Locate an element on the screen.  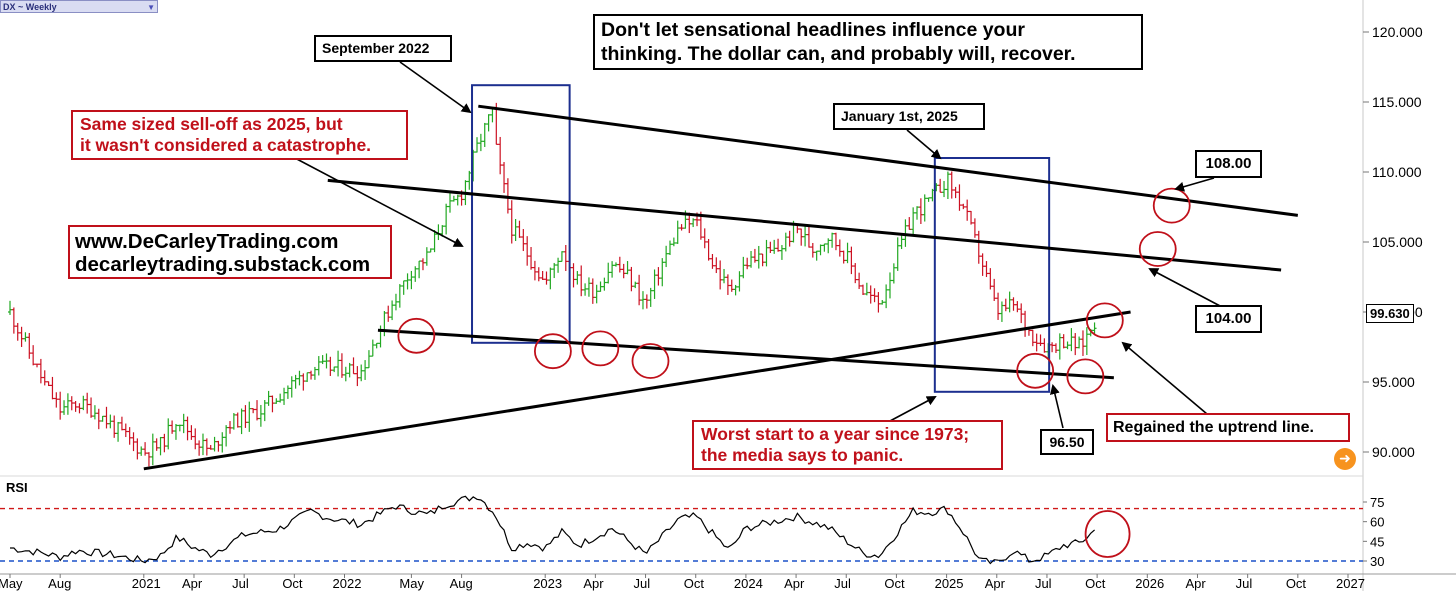
january-text: January 1st, 2025 is located at coordinates (899, 116).